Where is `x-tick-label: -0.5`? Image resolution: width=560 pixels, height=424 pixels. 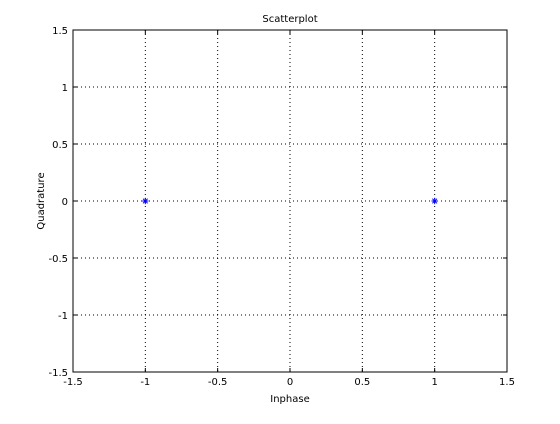
x-tick-label: -0.5 is located at coordinates (218, 382).